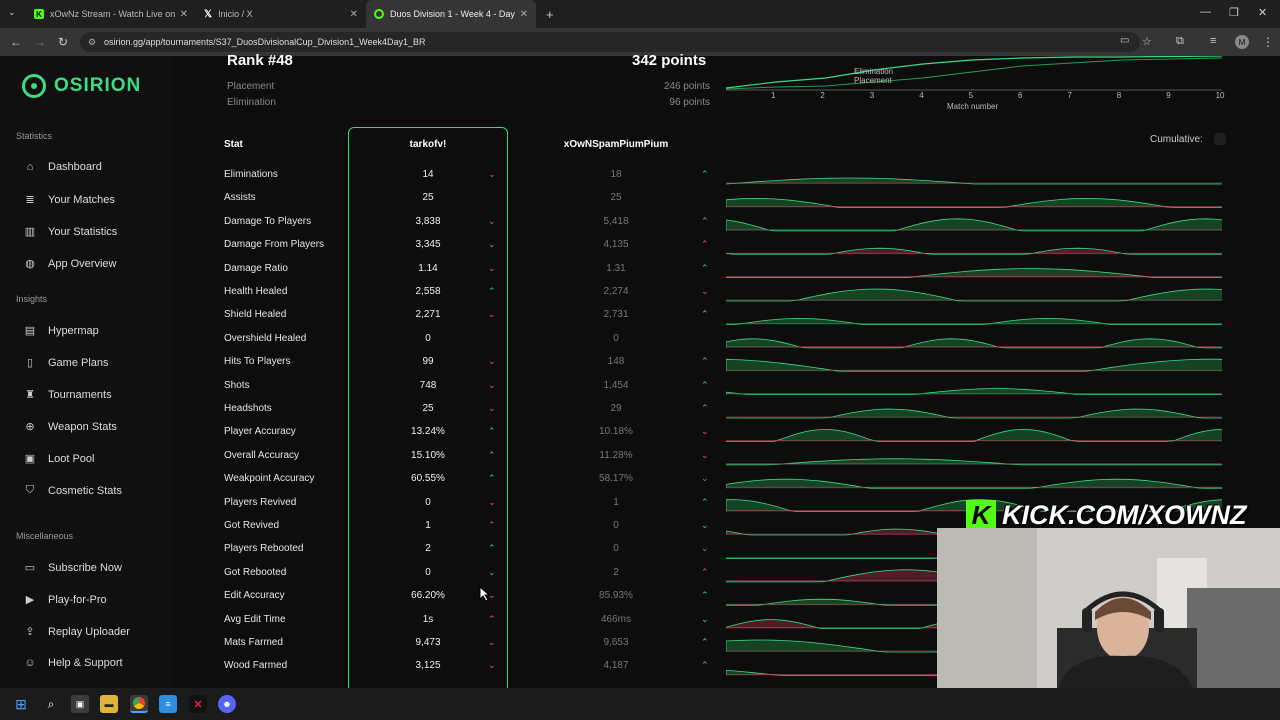 This screenshot has width=1280, height=720. I want to click on x-tick-label: 4, so click(921, 95).